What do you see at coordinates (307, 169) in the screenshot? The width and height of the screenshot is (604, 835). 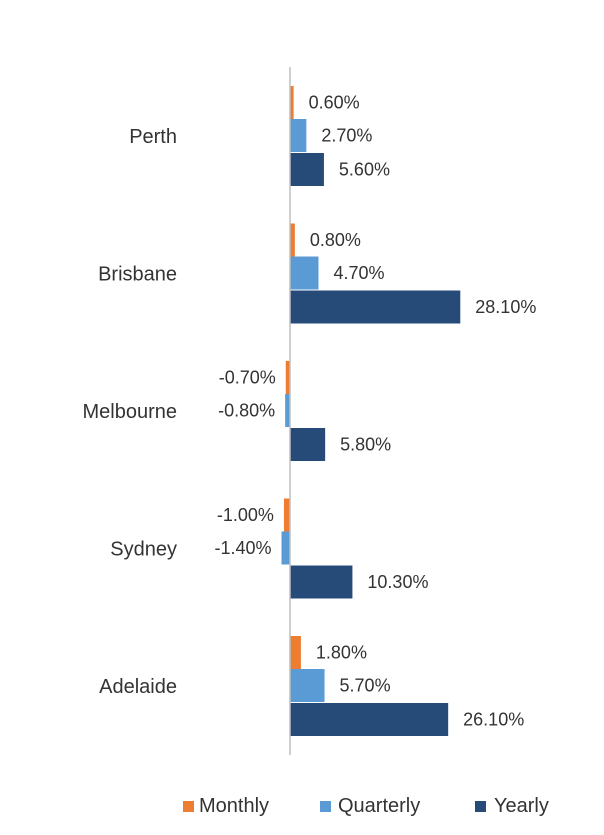 I see `bar-perth-yearly` at bounding box center [307, 169].